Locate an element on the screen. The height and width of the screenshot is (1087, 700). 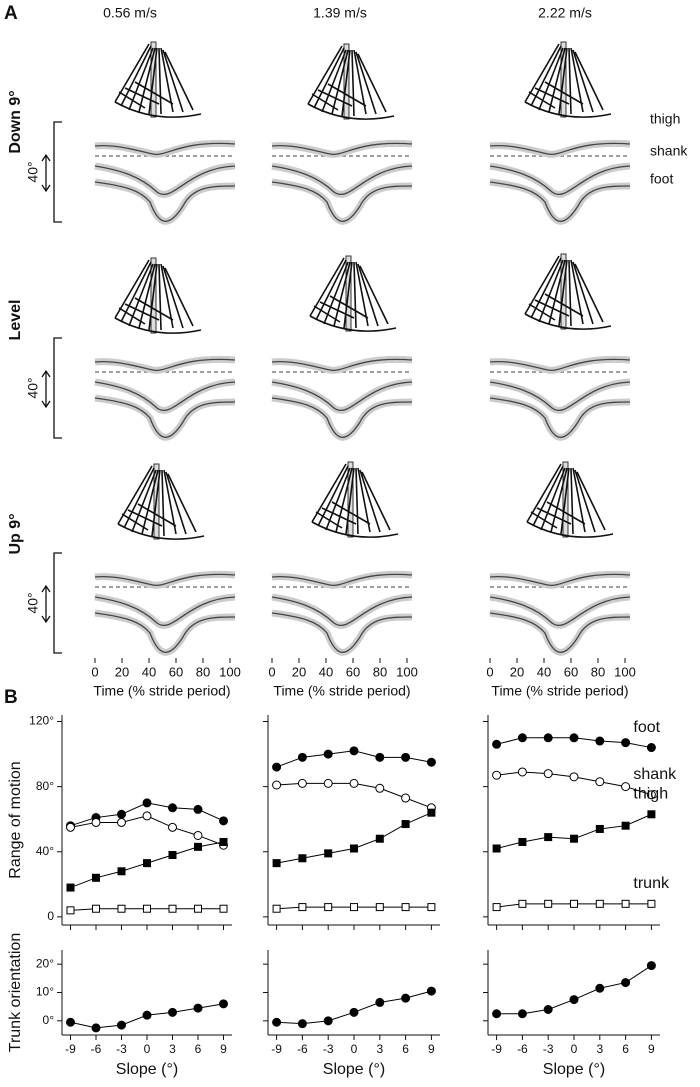
row-label: Down 9° is located at coordinates (15, 121).